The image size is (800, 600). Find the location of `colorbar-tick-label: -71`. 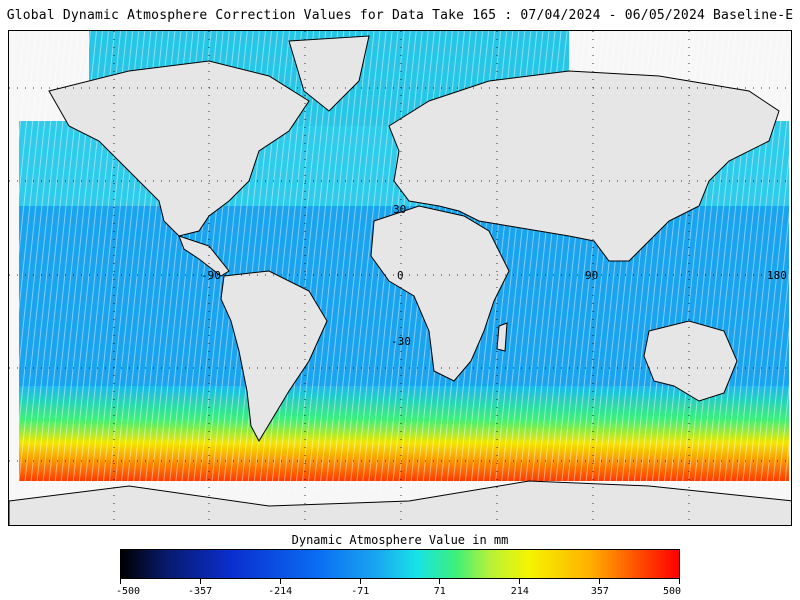

colorbar-tick-label: -71 is located at coordinates (360, 591).